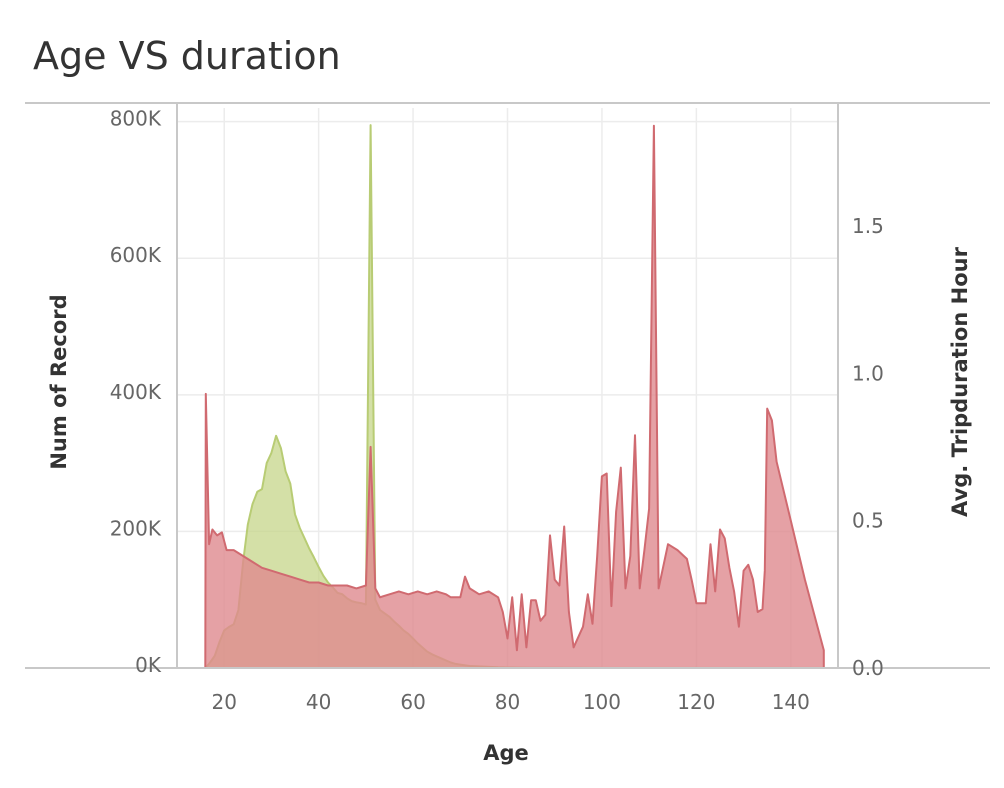 The width and height of the screenshot is (1004, 788). Describe the element at coordinates (136, 528) in the screenshot. I see `y-left-tick-label: 200K` at that location.